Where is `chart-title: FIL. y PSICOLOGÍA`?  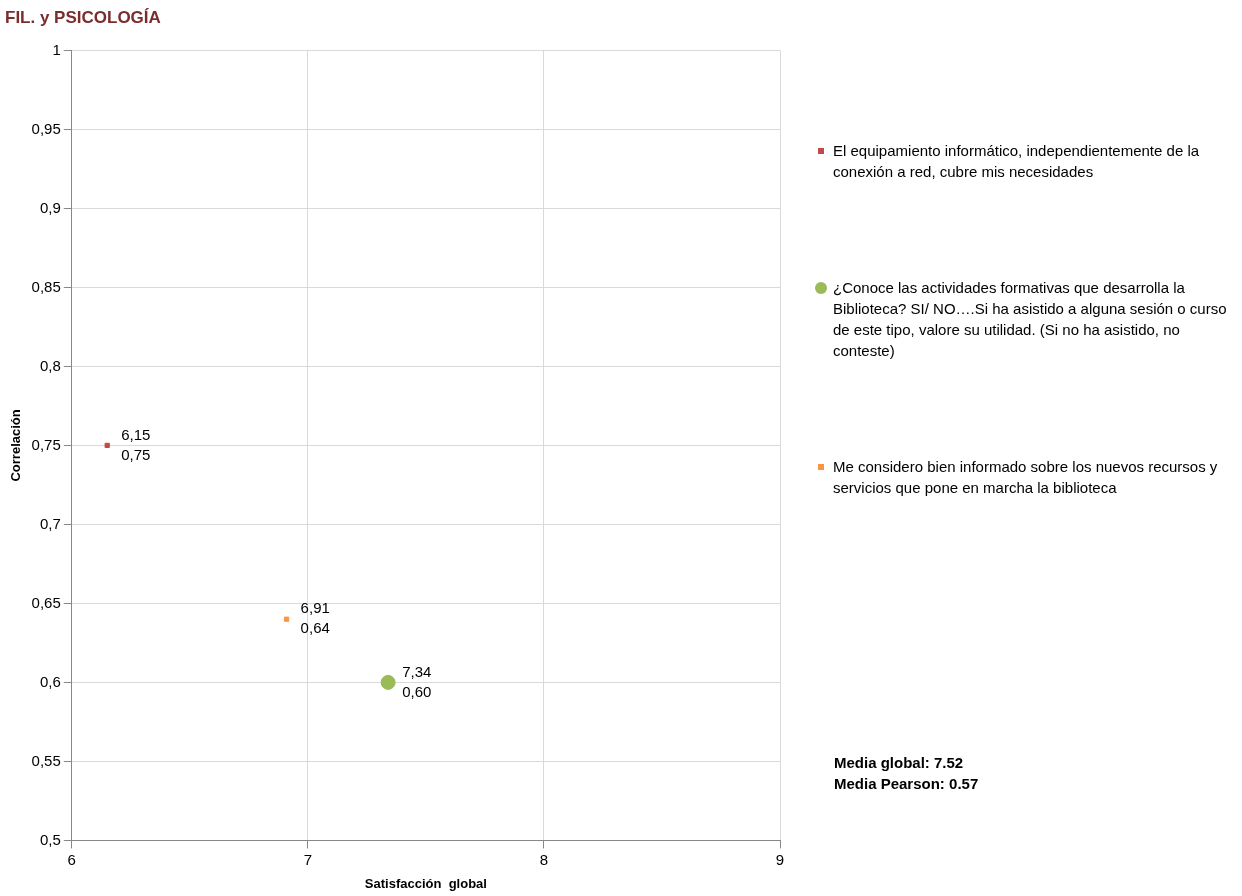 chart-title: FIL. y PSICOLOGÍA is located at coordinates (83, 17).